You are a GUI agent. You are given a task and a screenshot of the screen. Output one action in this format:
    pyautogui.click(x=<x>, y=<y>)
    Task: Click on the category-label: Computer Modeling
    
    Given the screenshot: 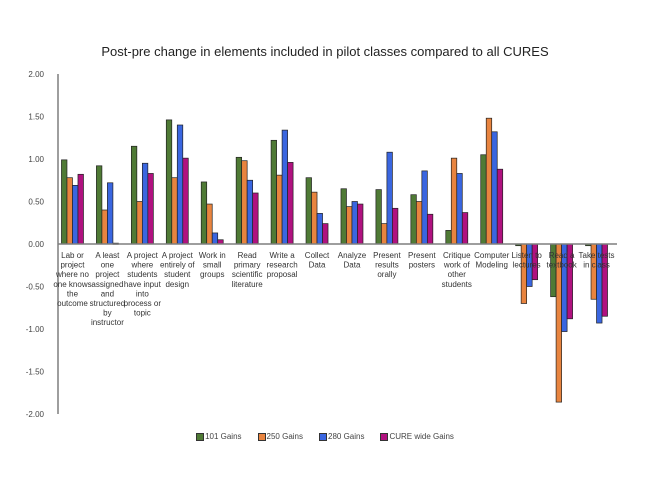 What is the action you would take?
    pyautogui.click(x=491, y=260)
    